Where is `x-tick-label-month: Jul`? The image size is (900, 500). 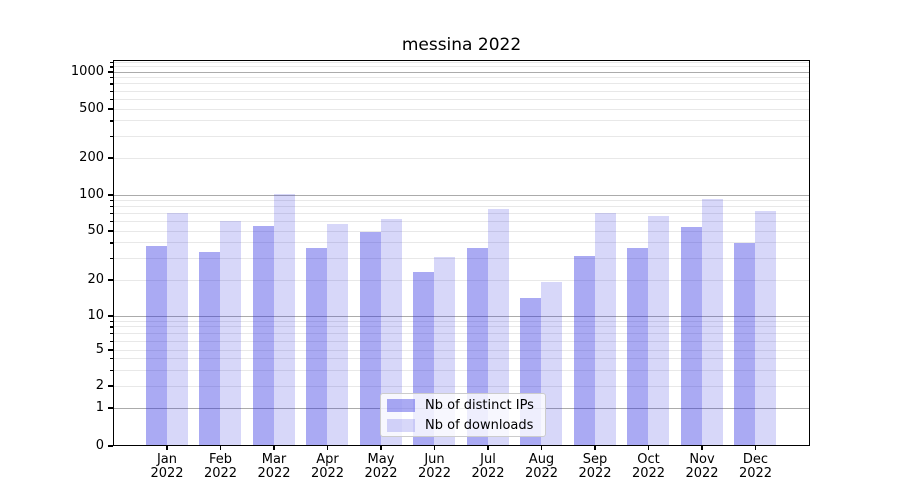
x-tick-label-month: Jul is located at coordinates (488, 459).